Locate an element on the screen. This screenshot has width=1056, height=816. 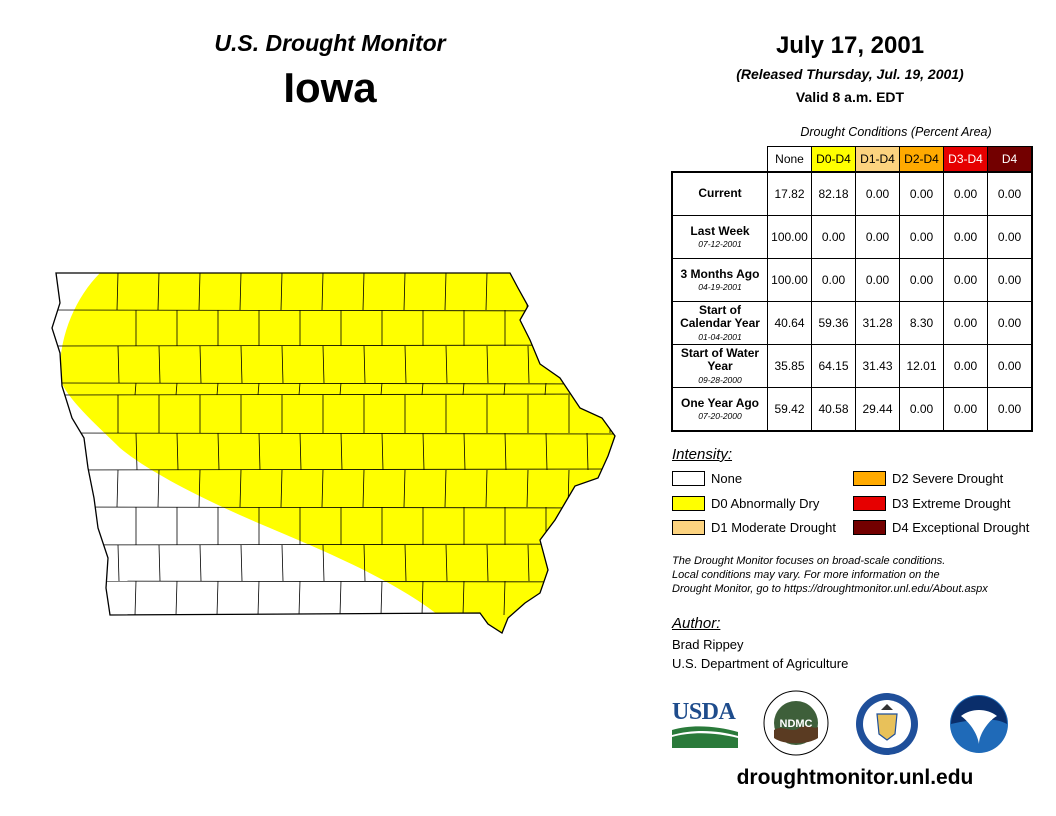
table-cell: 17.82 is located at coordinates (789, 193).